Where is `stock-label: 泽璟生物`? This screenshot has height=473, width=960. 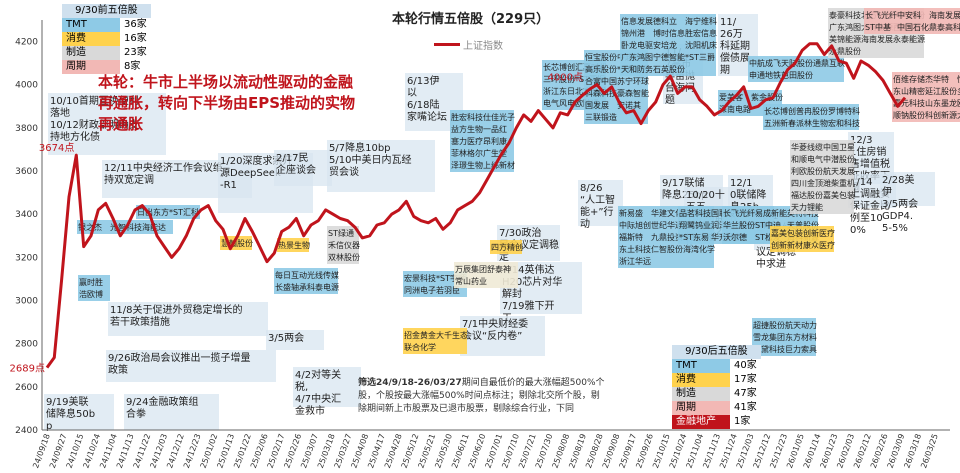
stock-label: 泽璟生物 is located at coordinates (467, 165).